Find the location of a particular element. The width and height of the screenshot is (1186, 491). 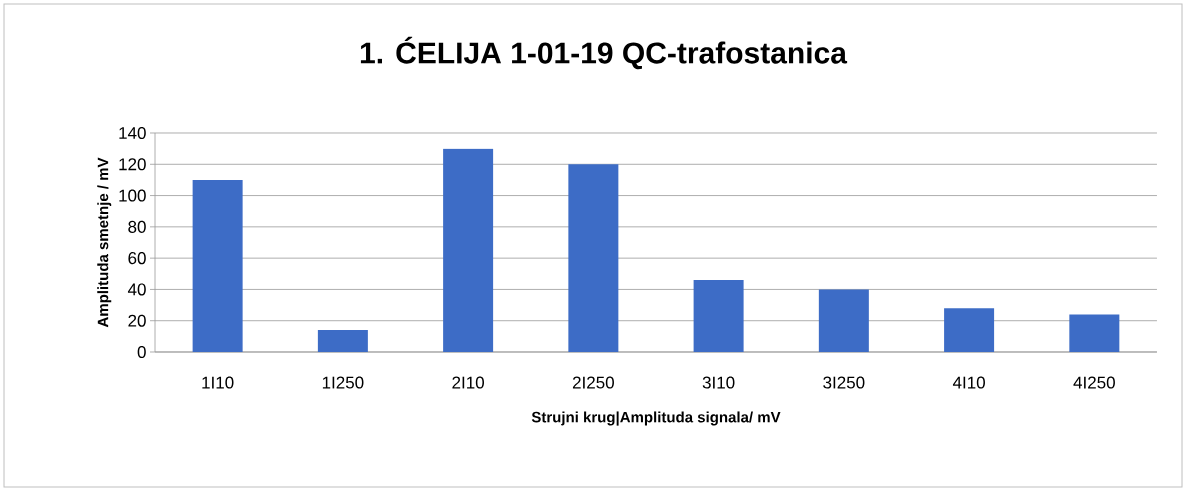

x-tick-label: 2I250 is located at coordinates (593, 382).